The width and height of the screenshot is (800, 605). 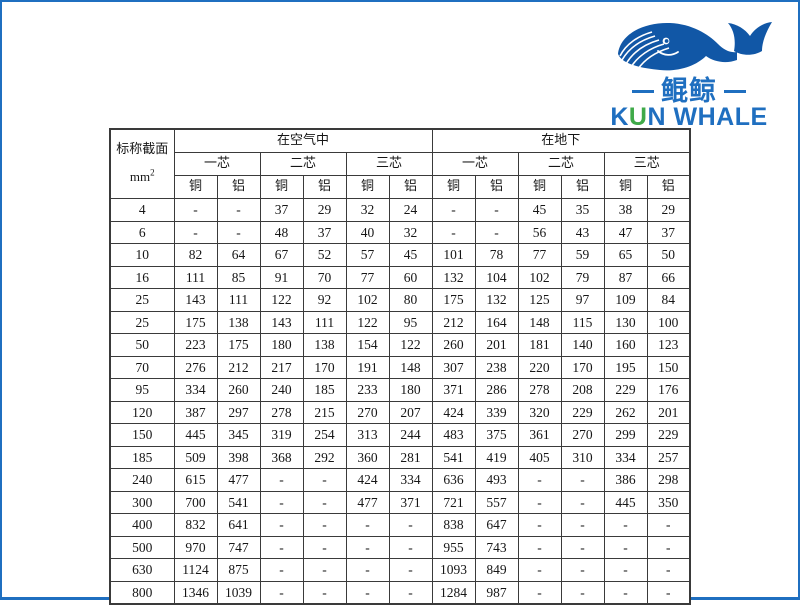 I want to click on cell-ampacity: 37, so click(x=668, y=232).